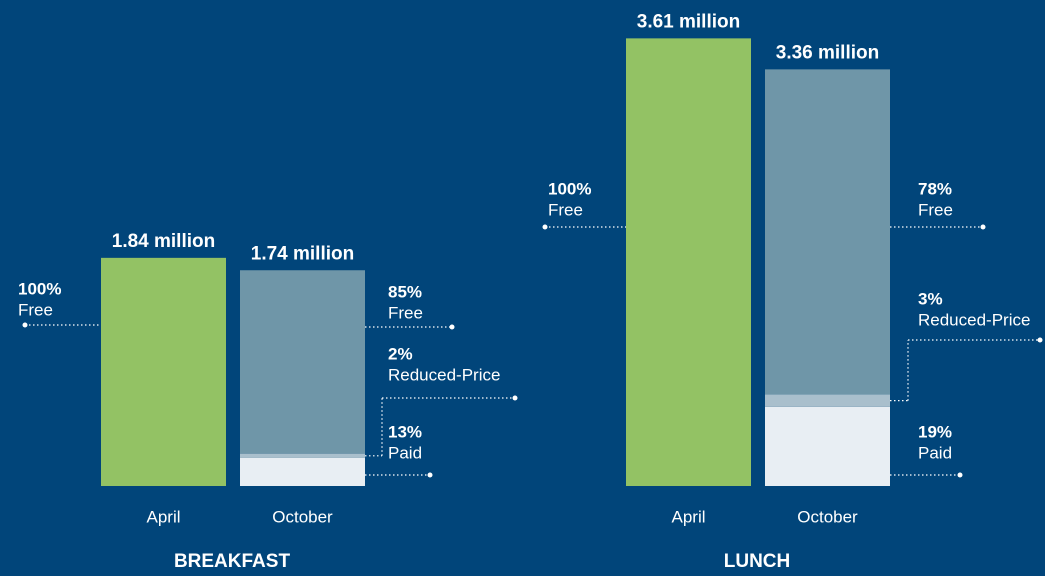 The width and height of the screenshot is (1045, 576). What do you see at coordinates (935, 431) in the screenshot?
I see `segment-value-label: 19%` at bounding box center [935, 431].